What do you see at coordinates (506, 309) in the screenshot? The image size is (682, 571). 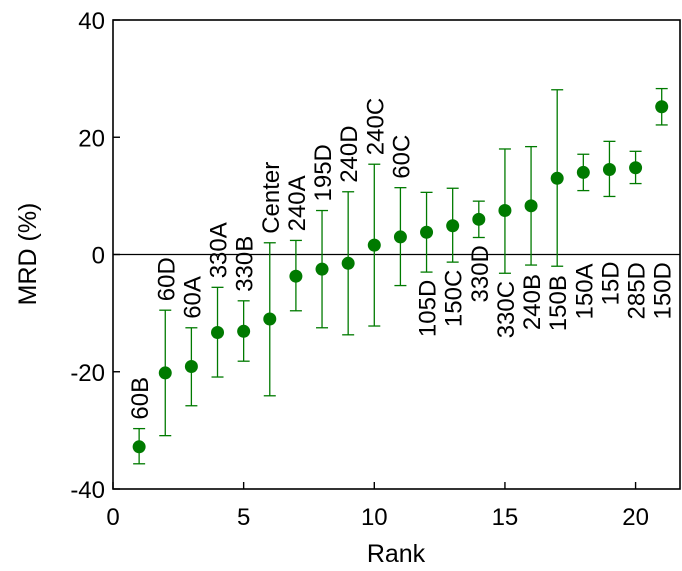 I see `point-label: 330C` at bounding box center [506, 309].